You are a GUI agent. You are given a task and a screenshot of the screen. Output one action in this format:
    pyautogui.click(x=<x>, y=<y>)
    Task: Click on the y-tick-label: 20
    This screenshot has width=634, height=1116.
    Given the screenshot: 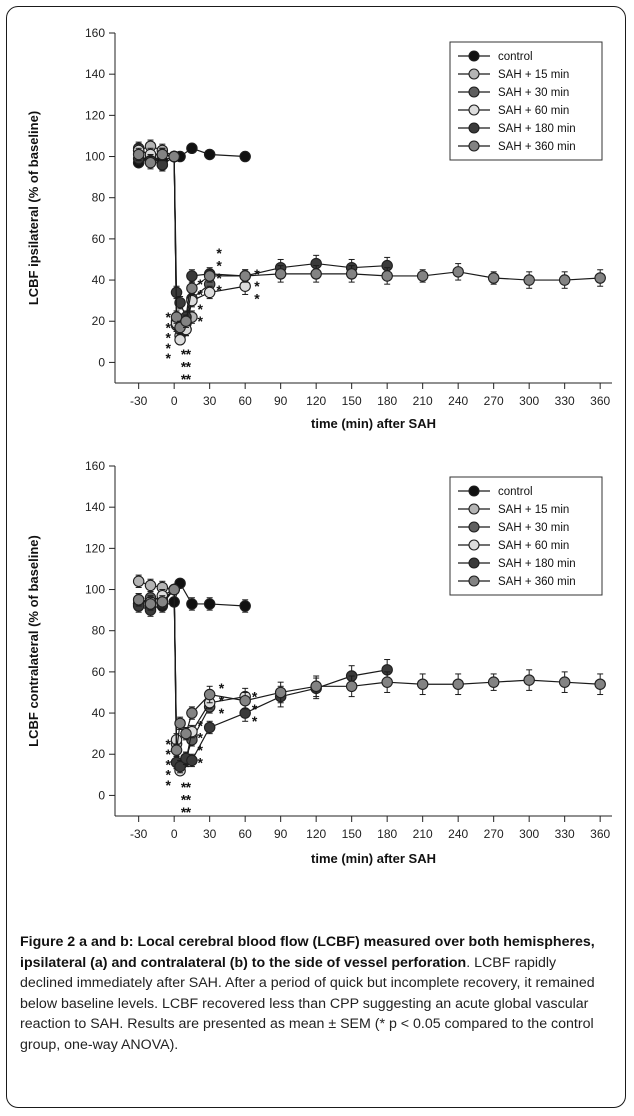 What is the action you would take?
    pyautogui.click(x=99, y=321)
    